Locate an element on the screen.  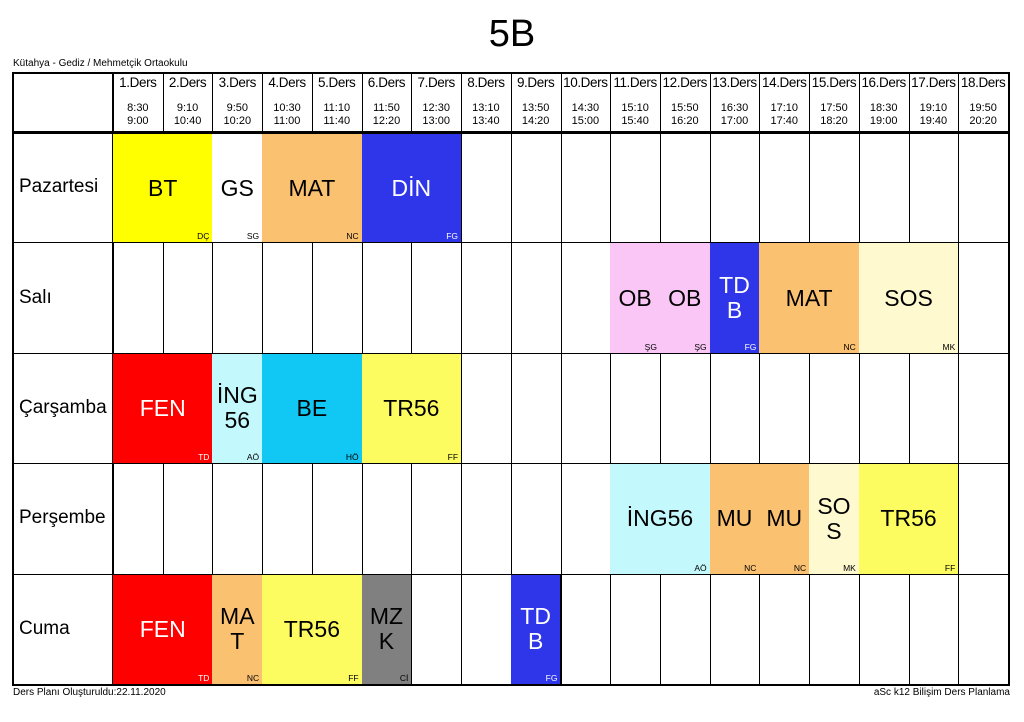
period-time: 12:30 13:00 is located at coordinates (436, 114).